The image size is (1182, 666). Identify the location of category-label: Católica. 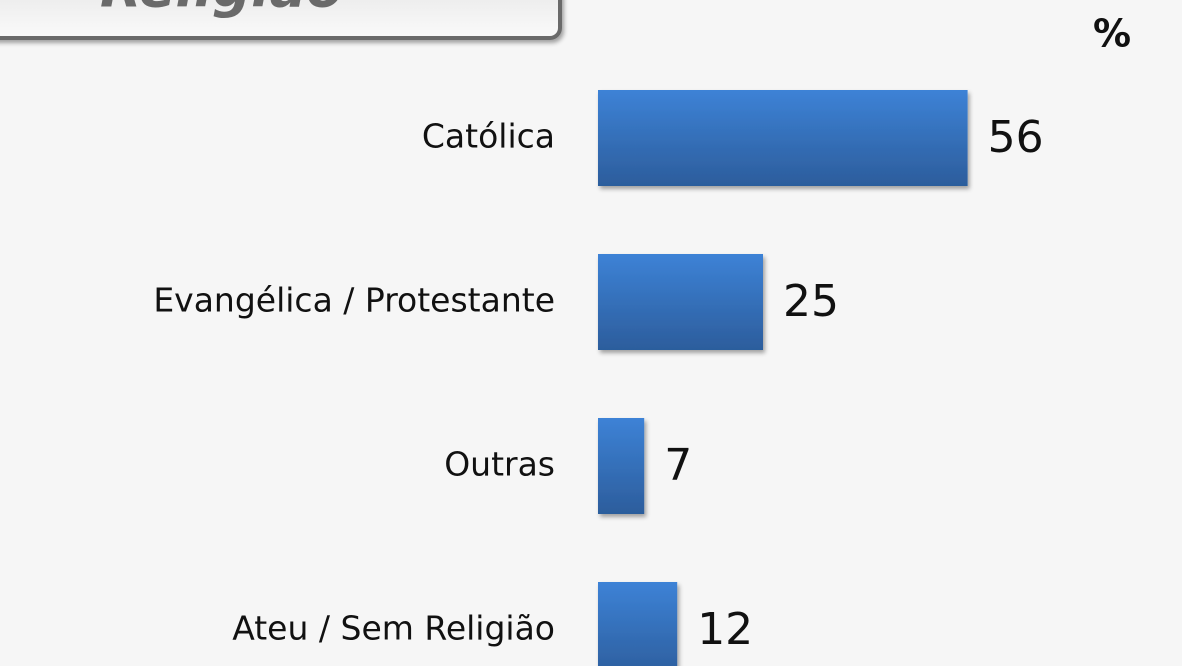
(488, 136).